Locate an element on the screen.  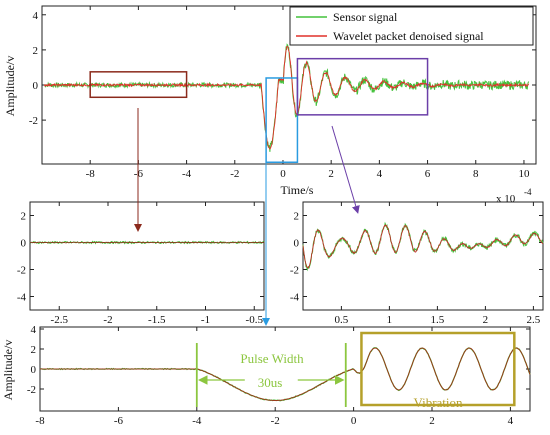
x-tick-label: 1 is located at coordinates (390, 320).